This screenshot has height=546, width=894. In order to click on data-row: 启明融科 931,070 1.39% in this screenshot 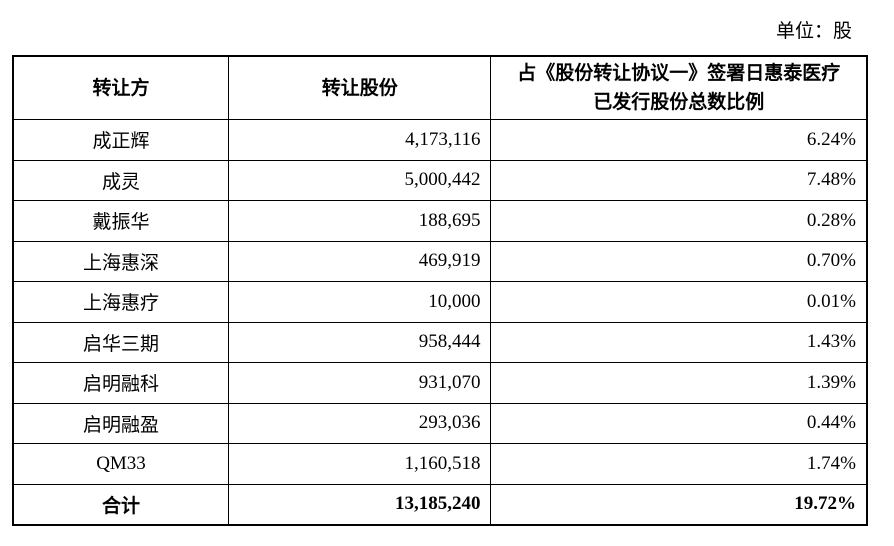, I will do `click(440, 383)`.